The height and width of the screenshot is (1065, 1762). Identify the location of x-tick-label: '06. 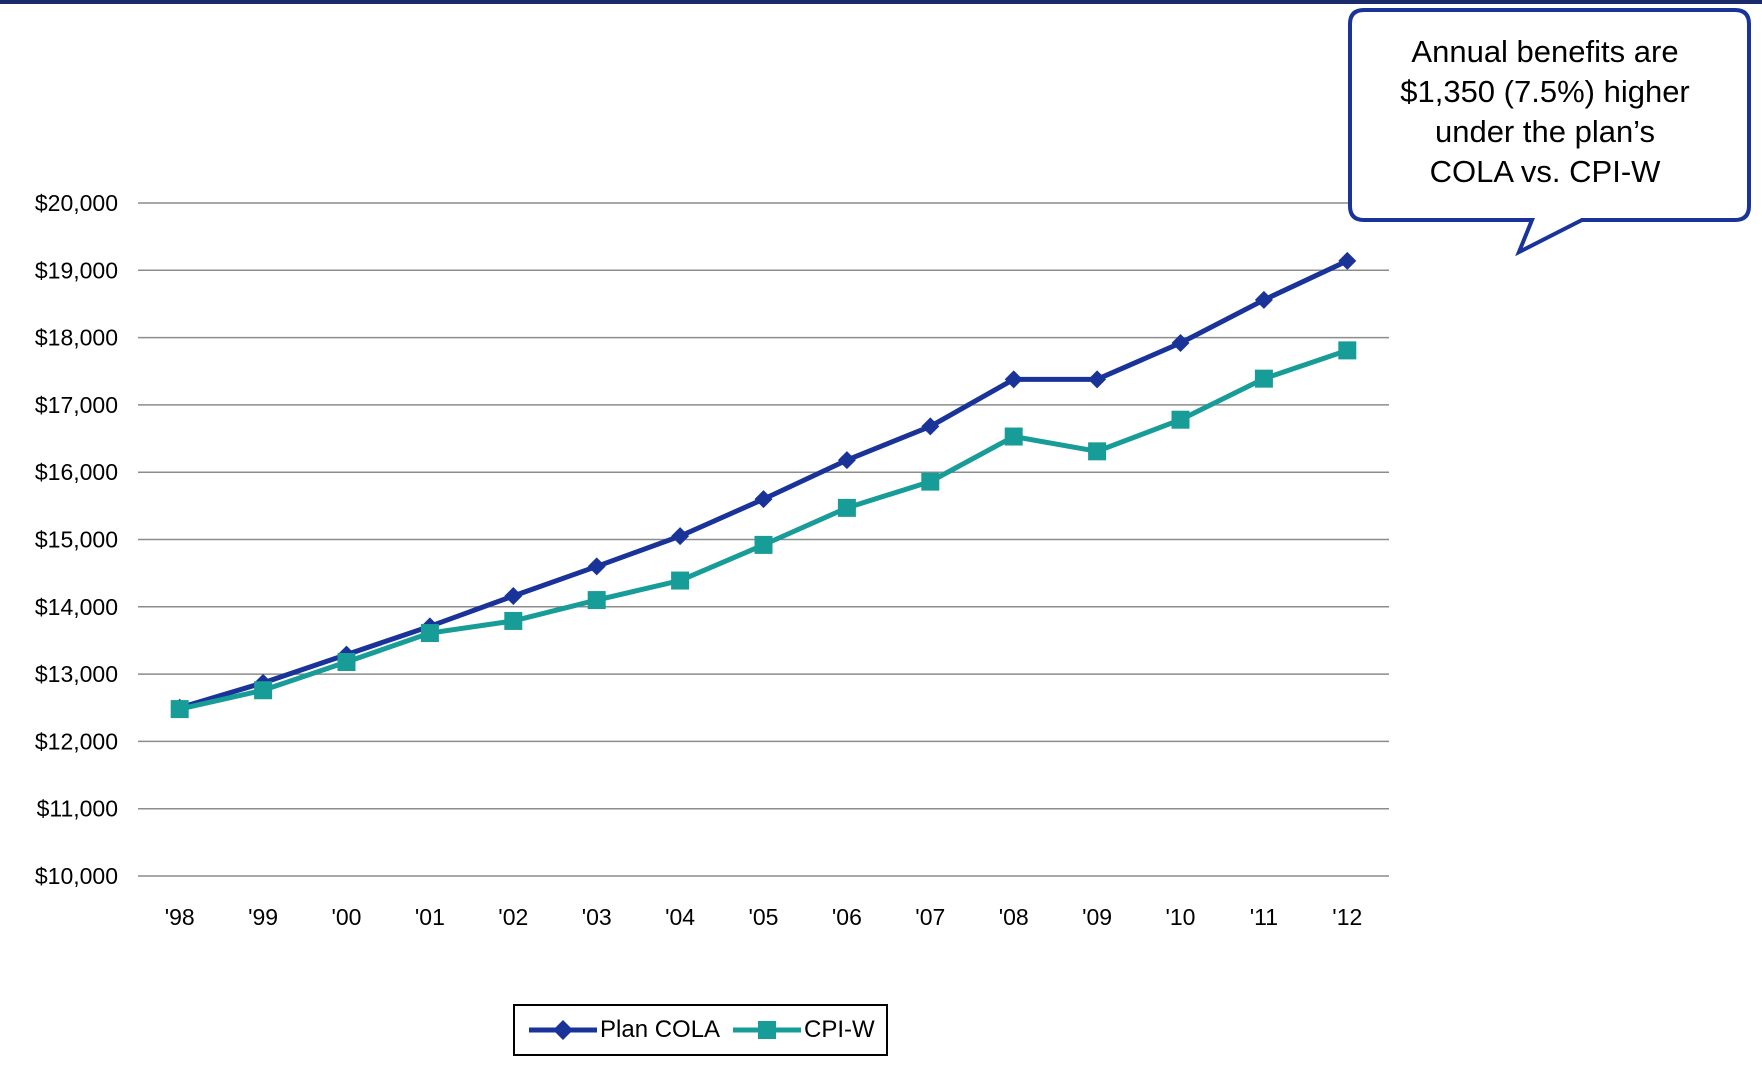
(847, 917).